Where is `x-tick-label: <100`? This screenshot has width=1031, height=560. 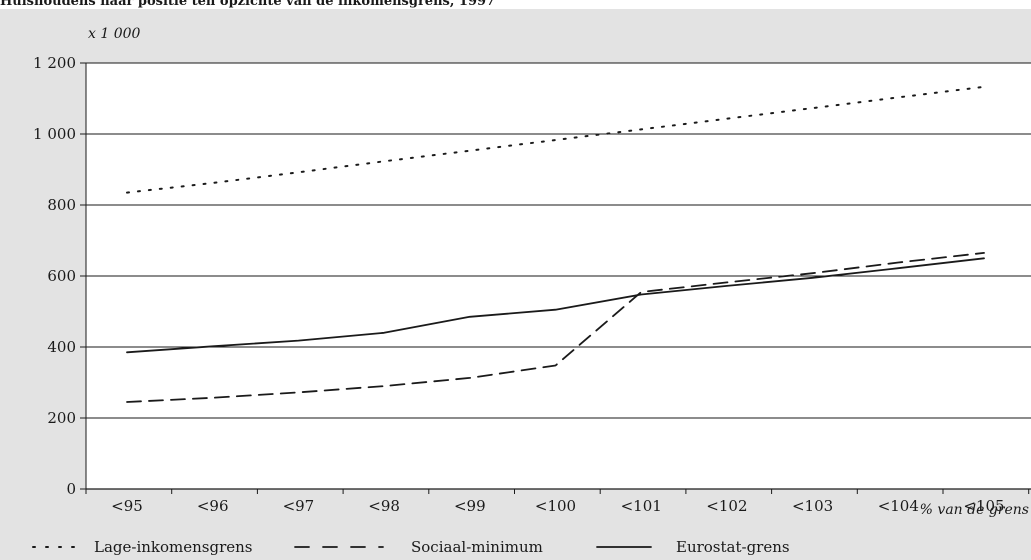
x-tick-label: <100 is located at coordinates (555, 506).